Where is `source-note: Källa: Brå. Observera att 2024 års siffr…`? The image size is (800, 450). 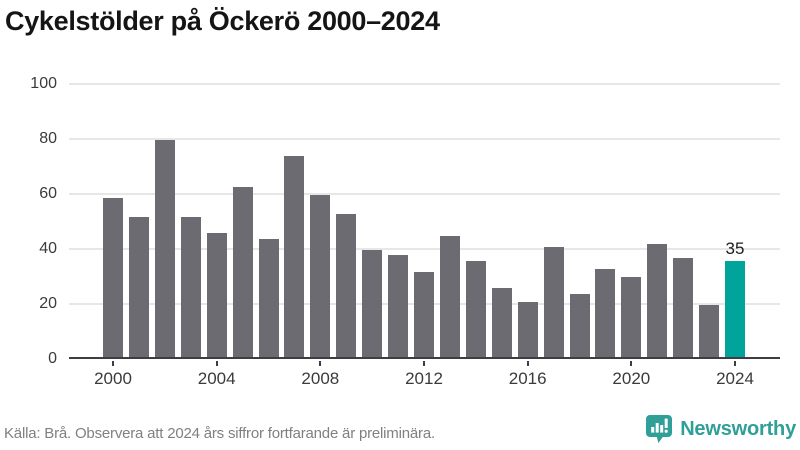 source-note: Källa: Brå. Observera att 2024 års siffr… is located at coordinates (219, 433).